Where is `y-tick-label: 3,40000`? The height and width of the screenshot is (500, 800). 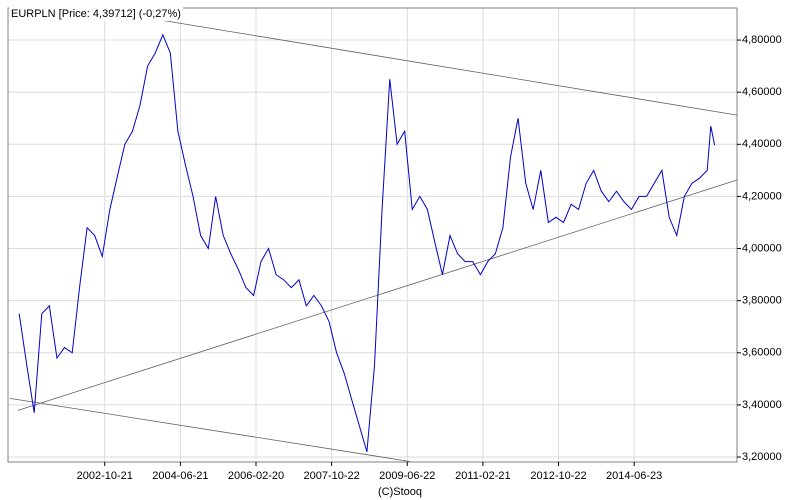
y-tick-label: 3,40000 is located at coordinates (762, 405).